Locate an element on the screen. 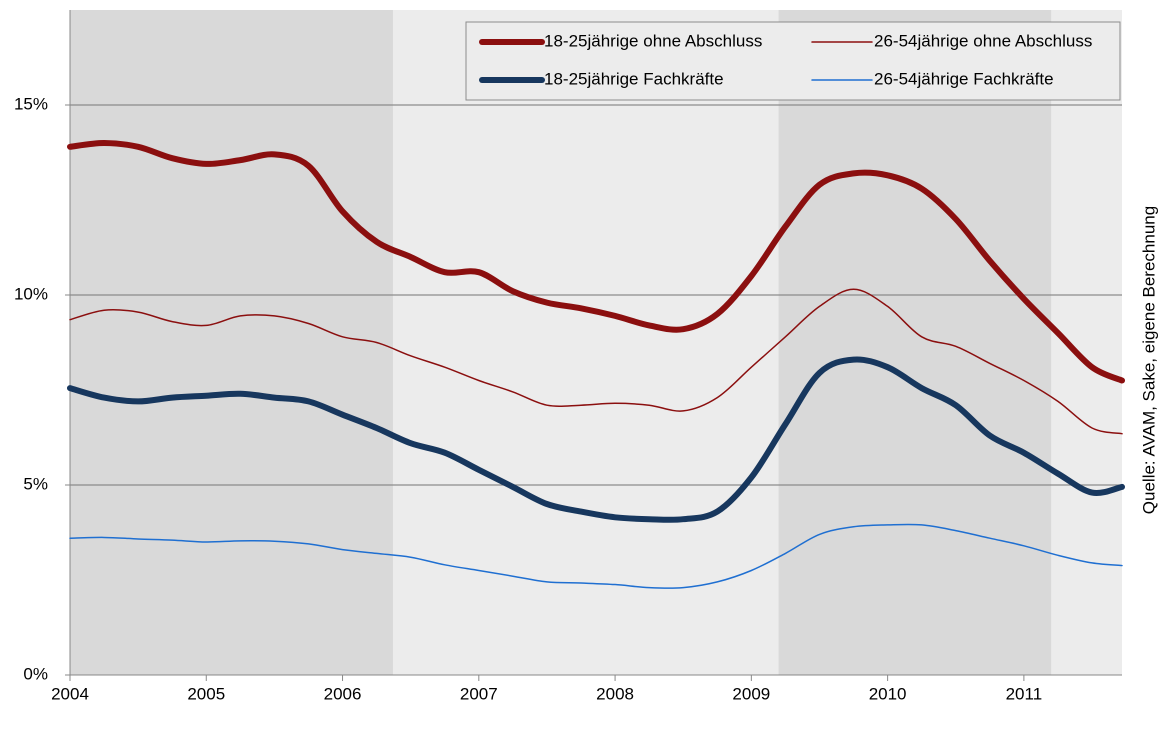 Image resolution: width=1162 pixels, height=739 pixels. x-tick-label: 2004 is located at coordinates (70, 693).